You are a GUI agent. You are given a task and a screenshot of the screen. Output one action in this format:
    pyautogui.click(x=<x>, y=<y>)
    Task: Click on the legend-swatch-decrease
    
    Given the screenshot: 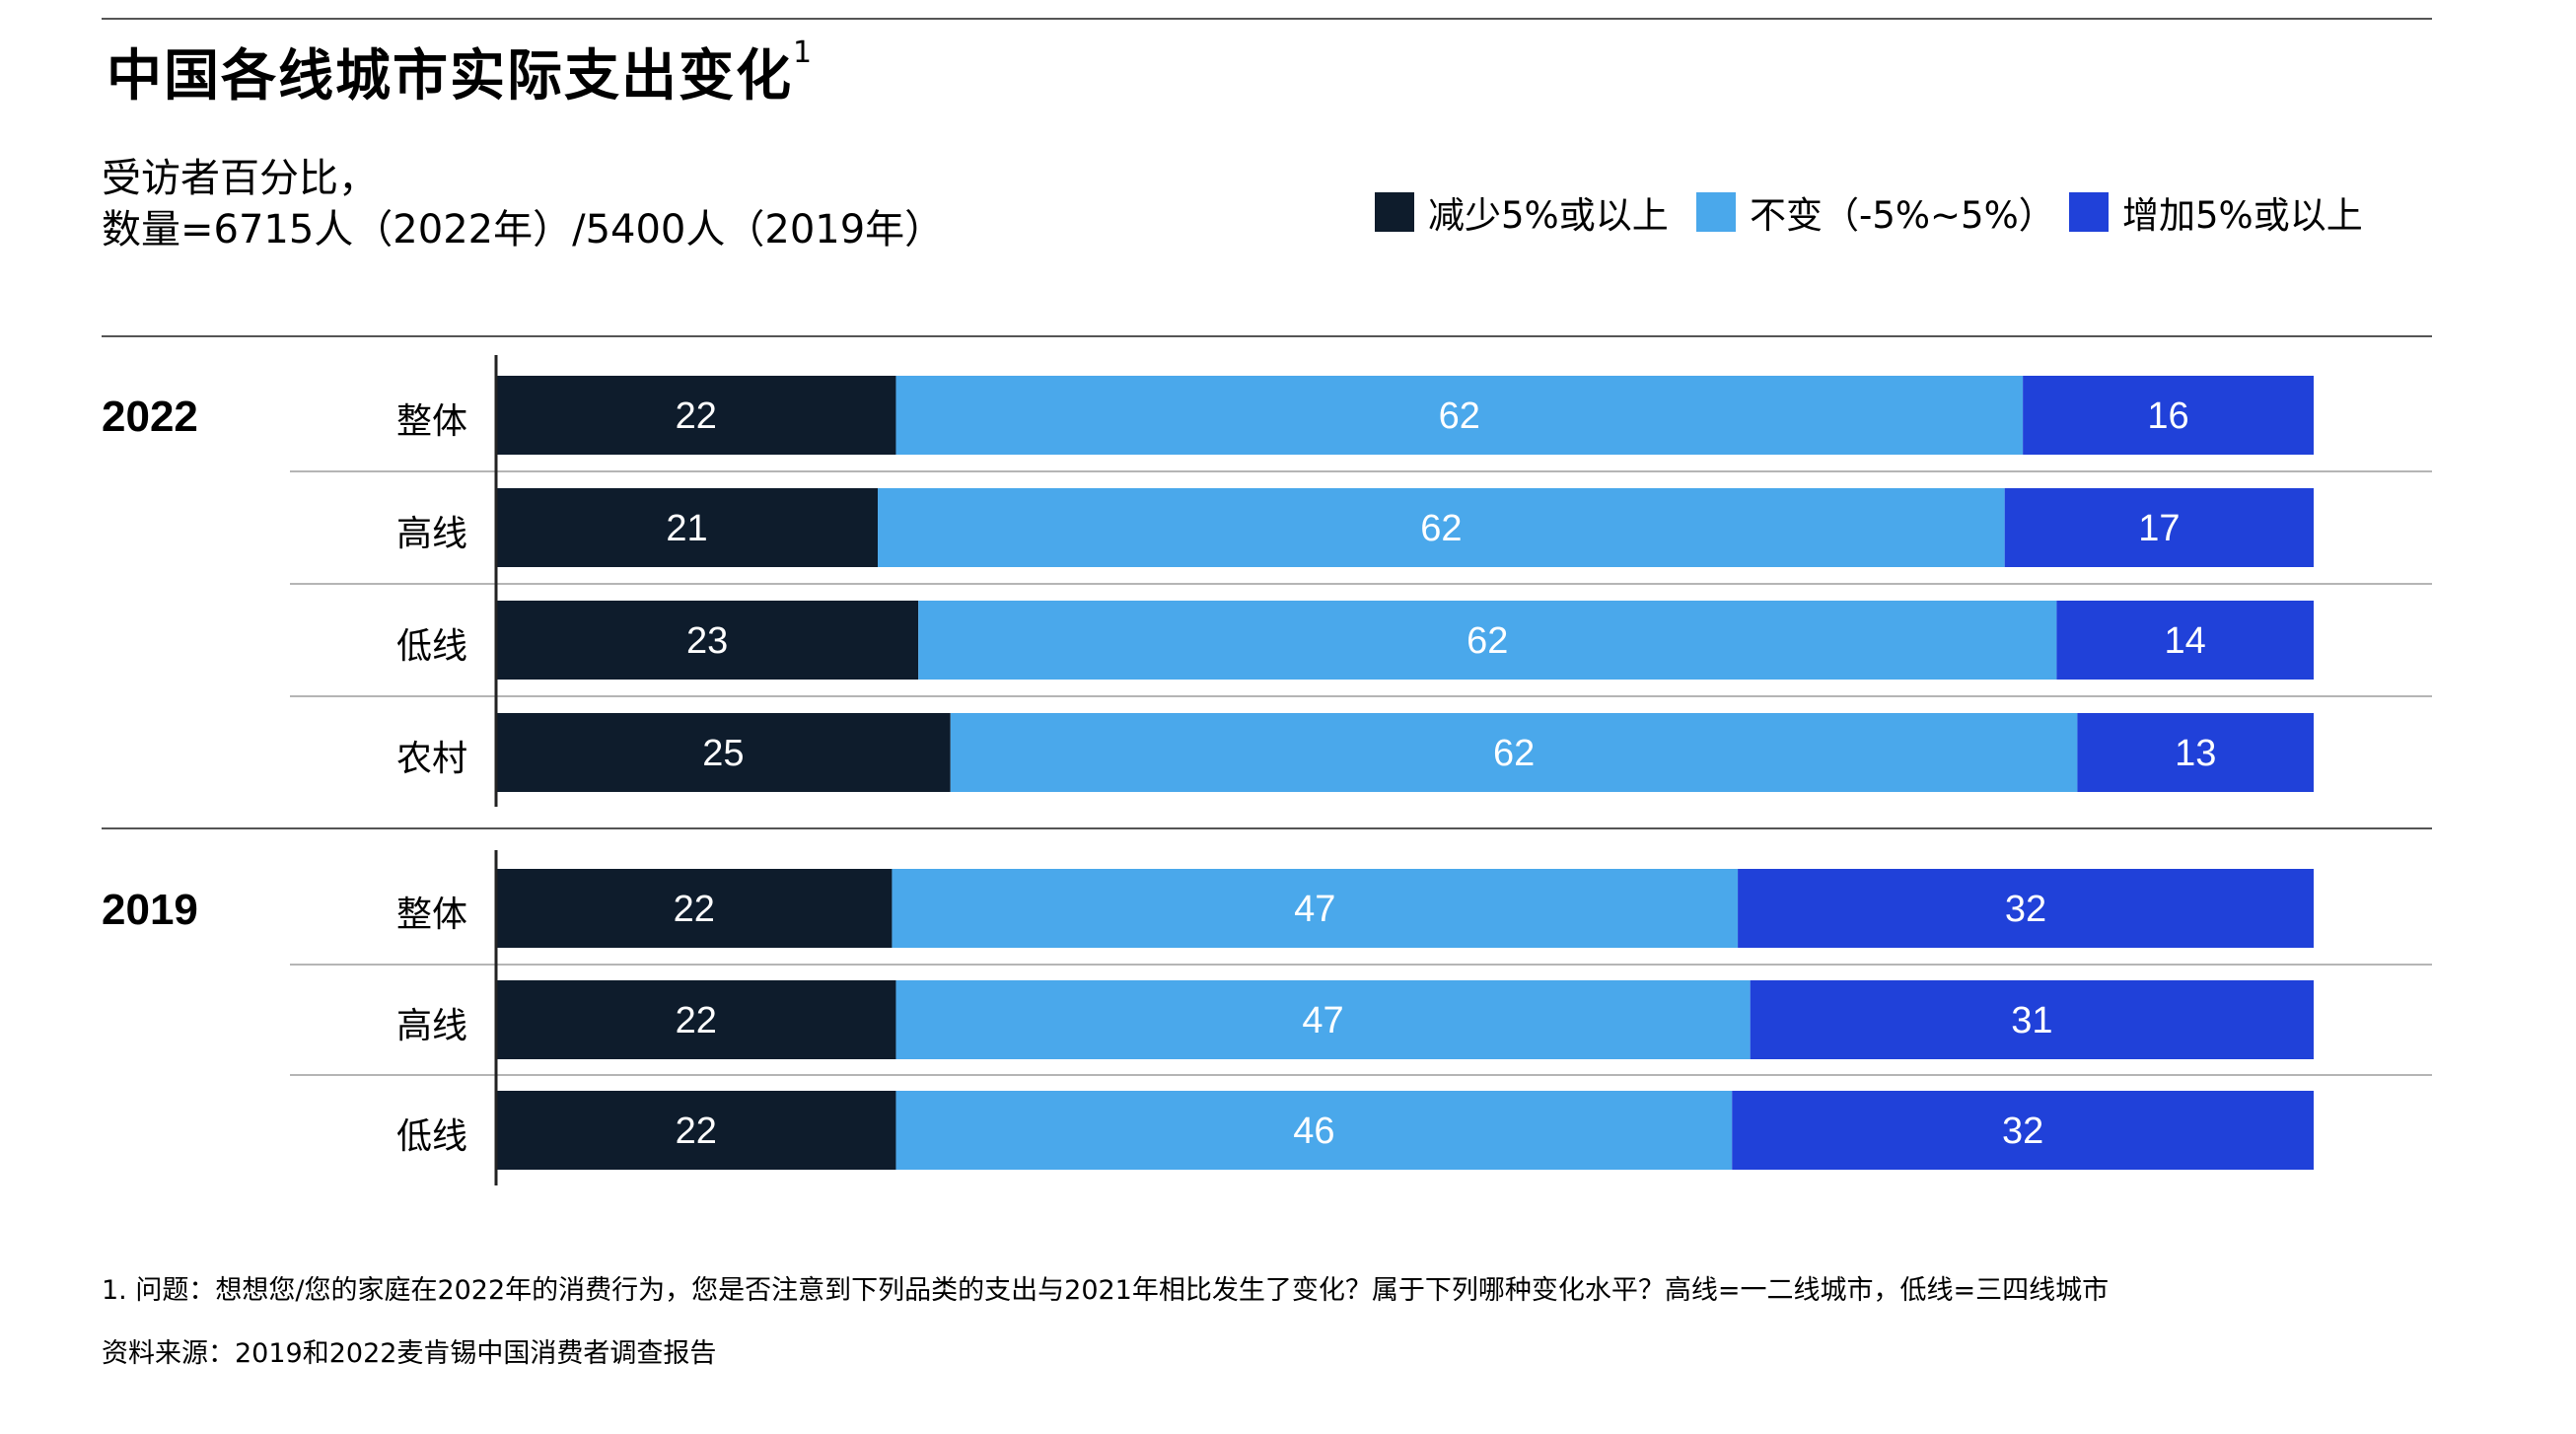 What is the action you would take?
    pyautogui.click(x=1394, y=212)
    